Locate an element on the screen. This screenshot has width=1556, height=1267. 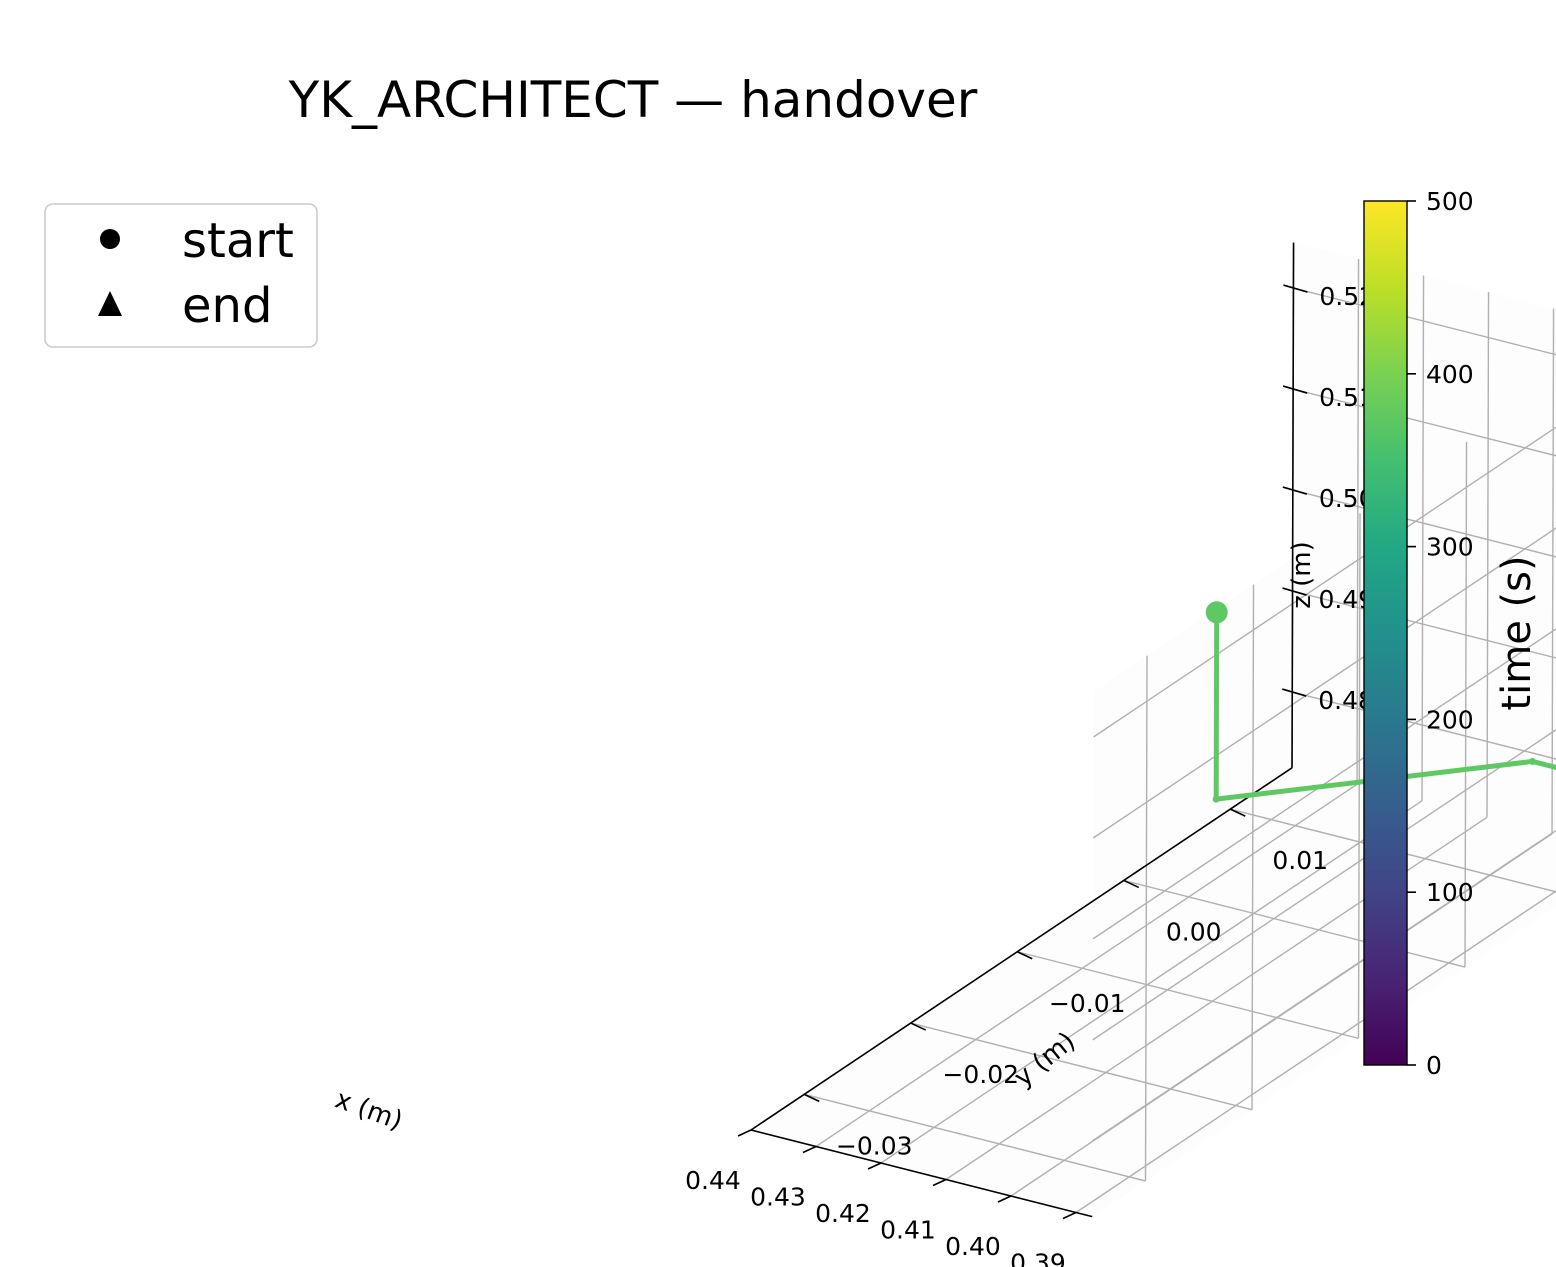
colorbar: 0 100 200 300 400 500 time (s) is located at coordinates (1451, 633).